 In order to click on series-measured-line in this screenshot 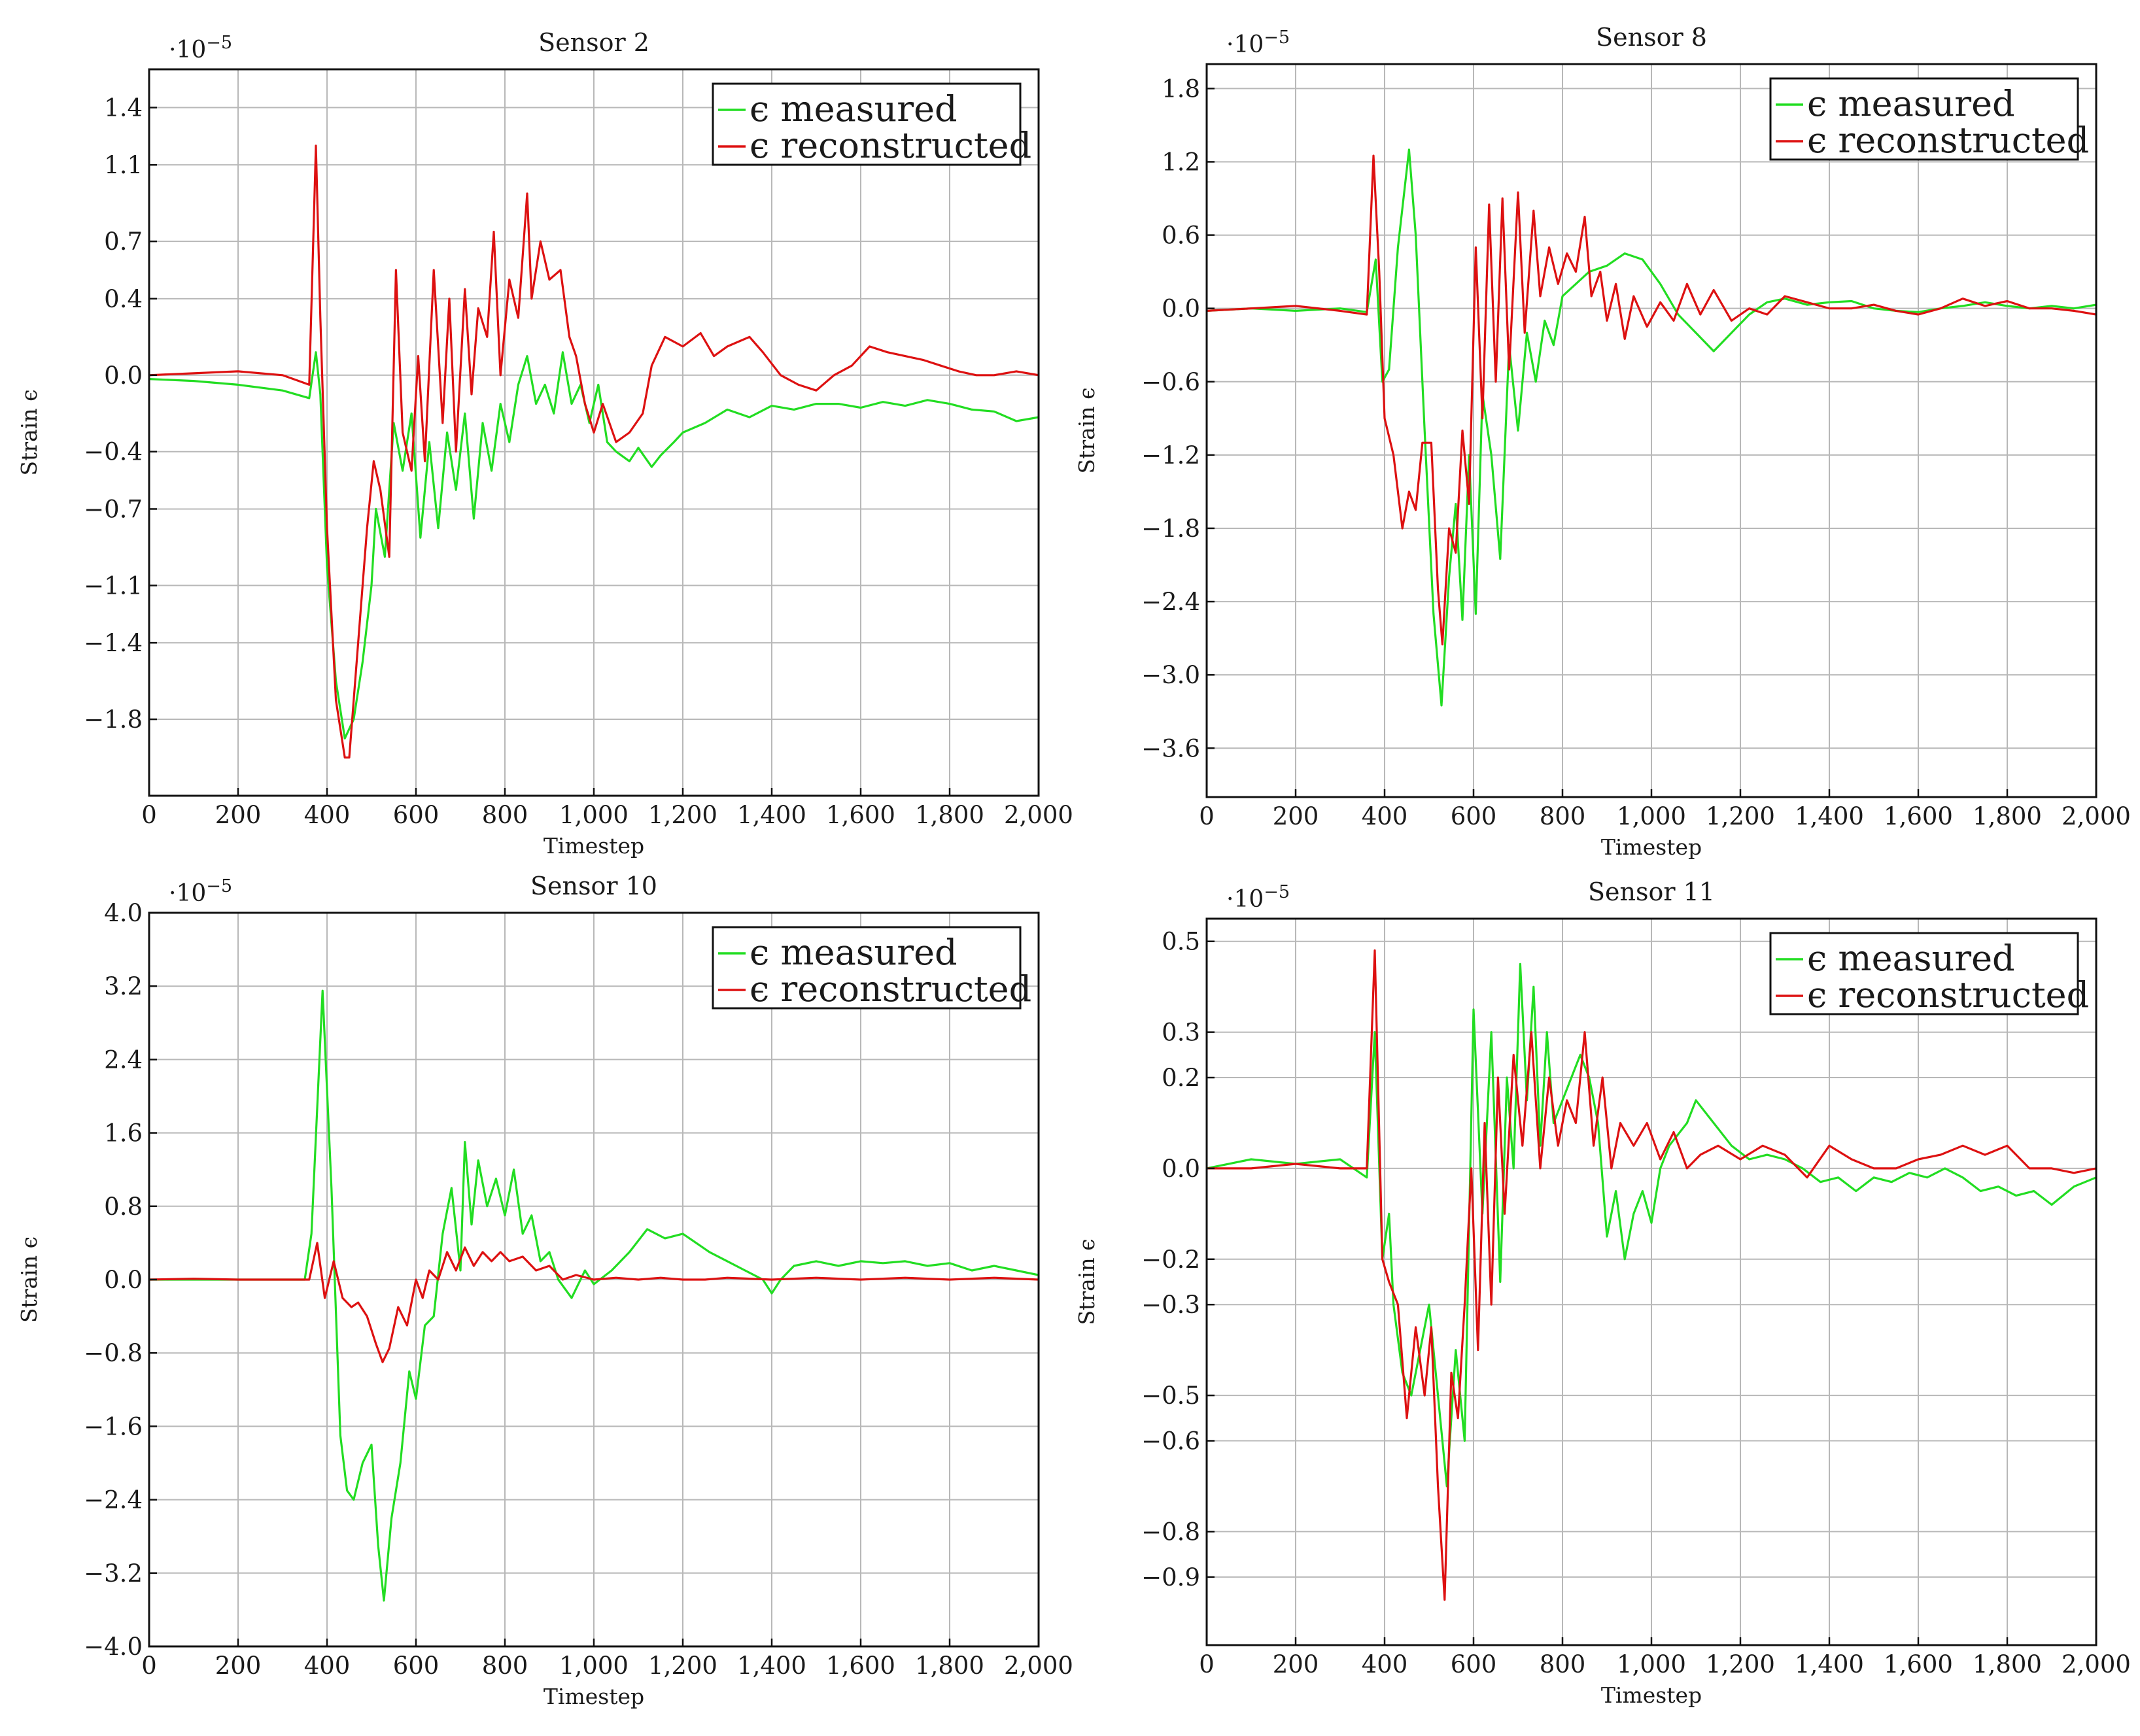, I will do `click(594, 545)`.